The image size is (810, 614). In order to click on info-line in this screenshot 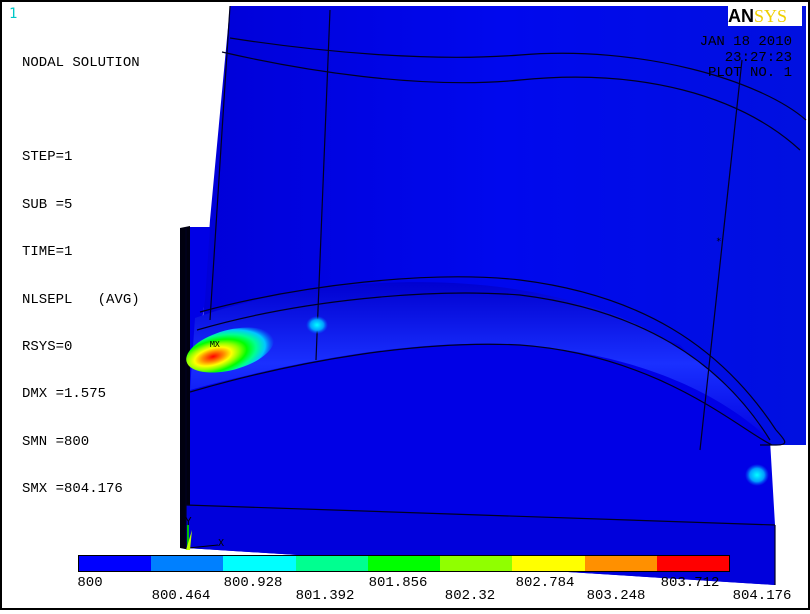, I will do `click(81, 111)`.